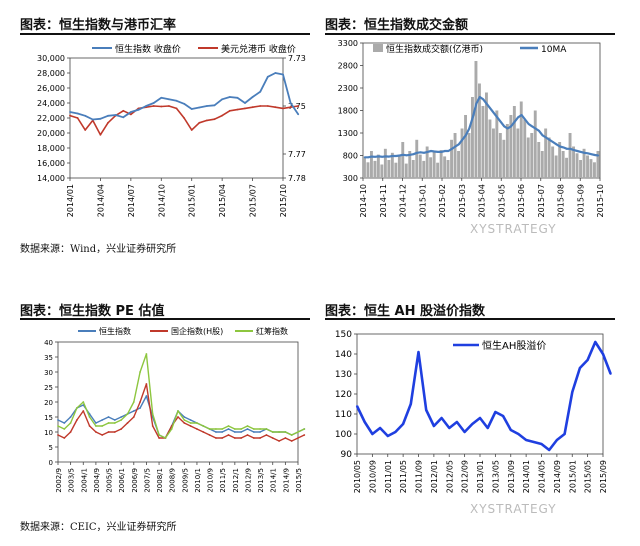 Image resolution: width=640 pixels, height=546 pixels. What do you see at coordinates (470, 34) in the screenshot?
I see `panel2-rule` at bounding box center [470, 34].